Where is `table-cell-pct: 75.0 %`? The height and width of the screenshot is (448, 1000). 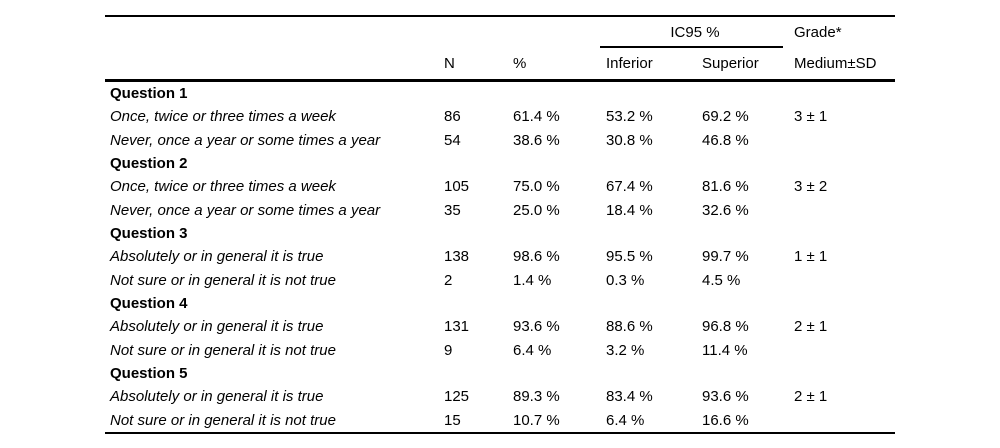
table-cell-pct: 75.0 % is located at coordinates (536, 187).